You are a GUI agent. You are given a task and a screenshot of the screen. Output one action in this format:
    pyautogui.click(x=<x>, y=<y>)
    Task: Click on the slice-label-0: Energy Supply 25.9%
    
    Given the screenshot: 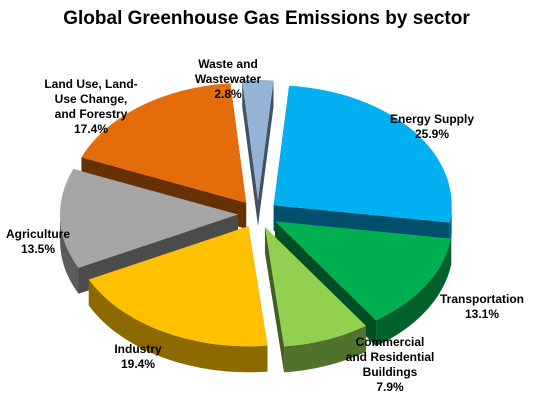 What is the action you would take?
    pyautogui.click(x=432, y=126)
    